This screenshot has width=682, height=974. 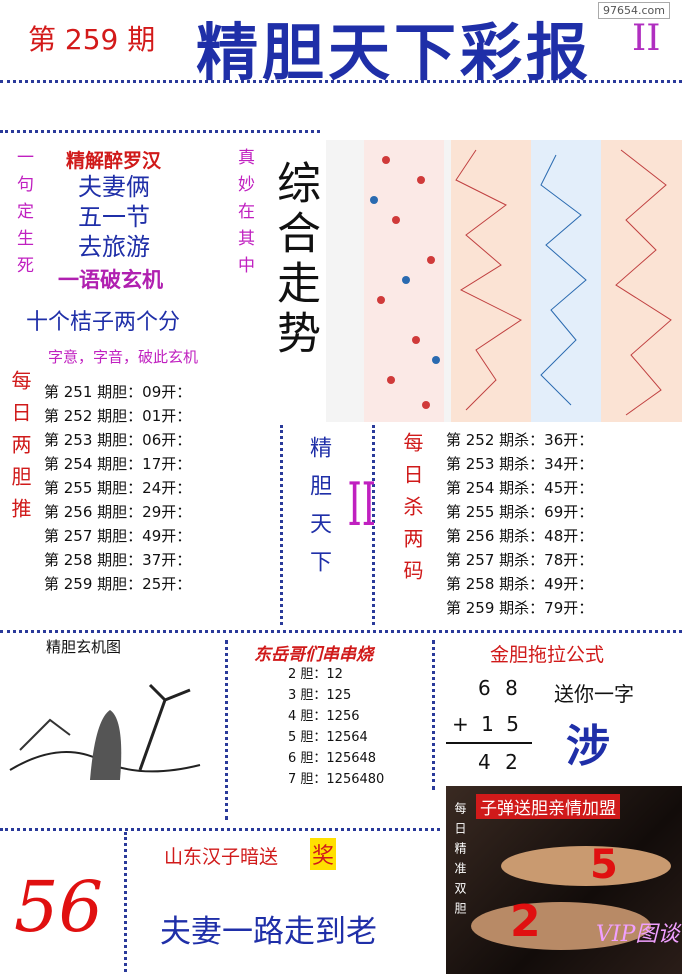 I want to click on slogan: 夫妻一路走到老, so click(x=268, y=932).